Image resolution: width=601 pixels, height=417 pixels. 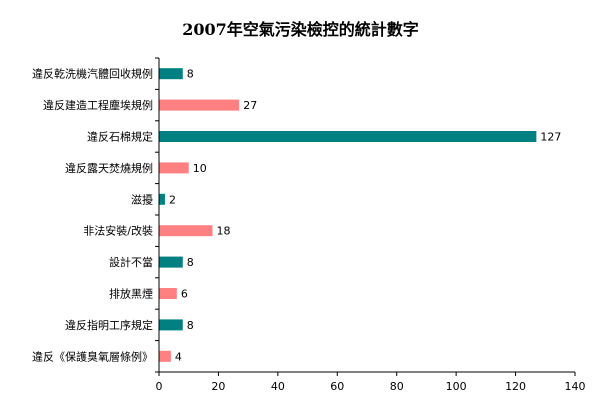 What do you see at coordinates (200, 168) in the screenshot?
I see `data-label: 10` at bounding box center [200, 168].